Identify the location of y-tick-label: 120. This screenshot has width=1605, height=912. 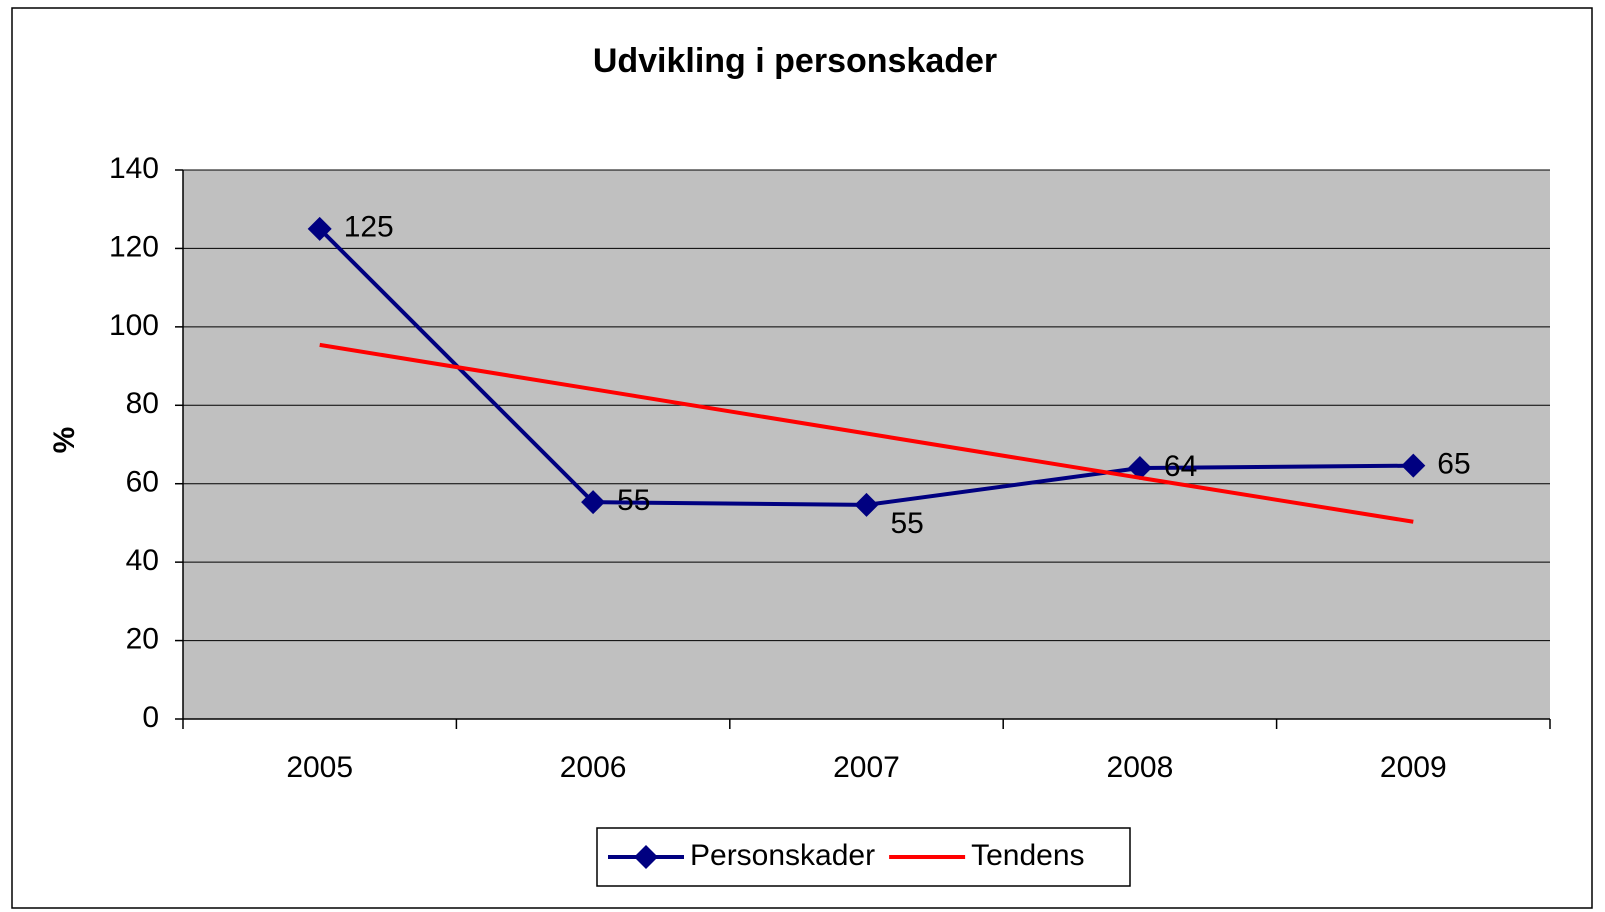
(134, 246).